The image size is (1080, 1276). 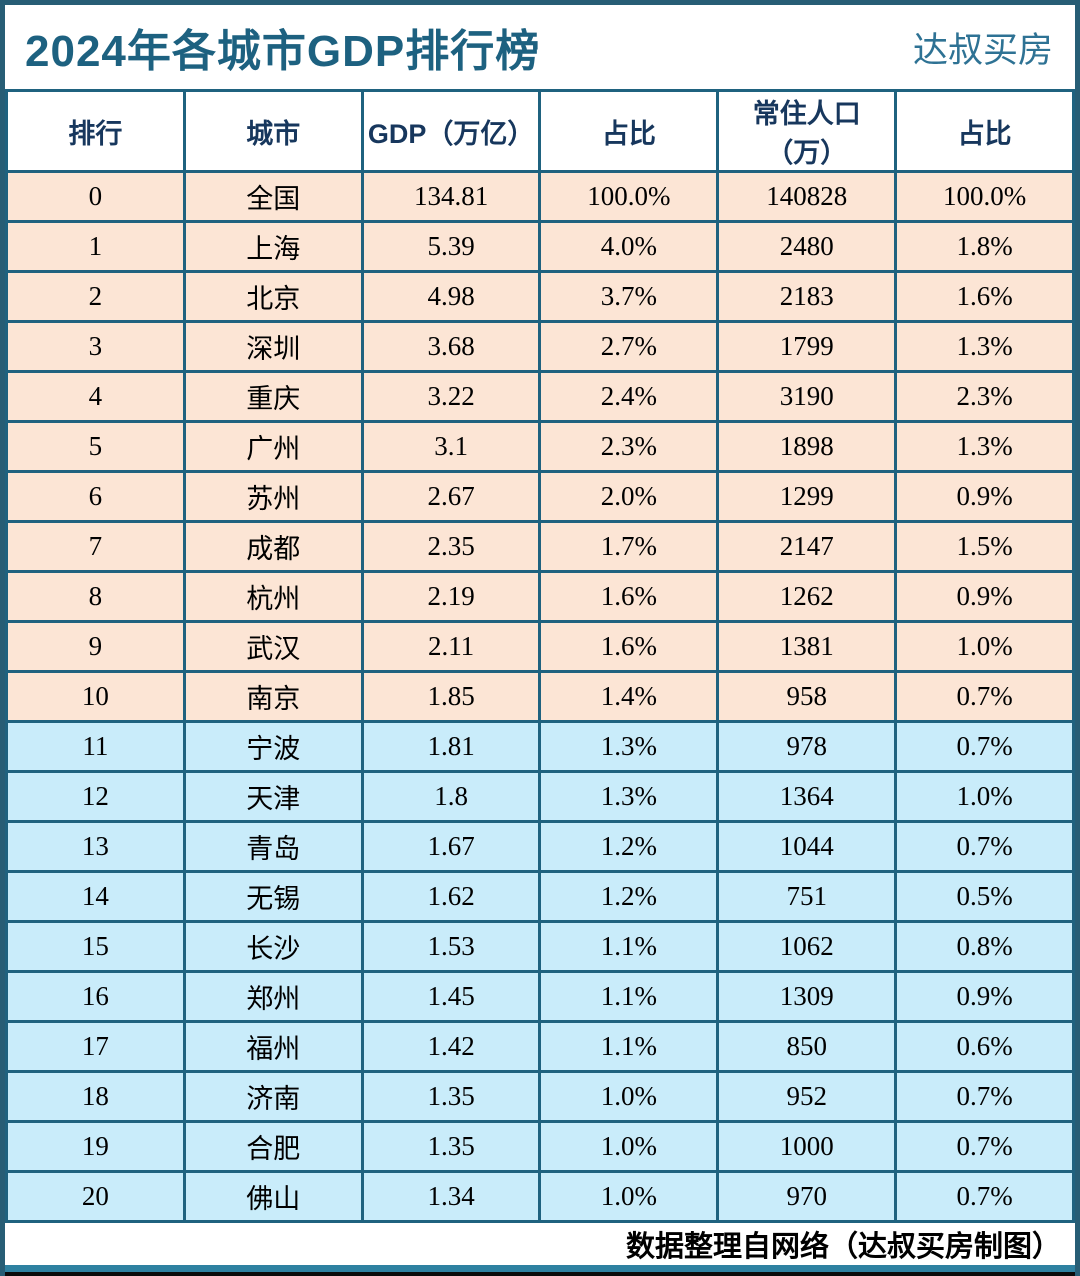 I want to click on cell-city: 无锡, so click(x=273, y=896).